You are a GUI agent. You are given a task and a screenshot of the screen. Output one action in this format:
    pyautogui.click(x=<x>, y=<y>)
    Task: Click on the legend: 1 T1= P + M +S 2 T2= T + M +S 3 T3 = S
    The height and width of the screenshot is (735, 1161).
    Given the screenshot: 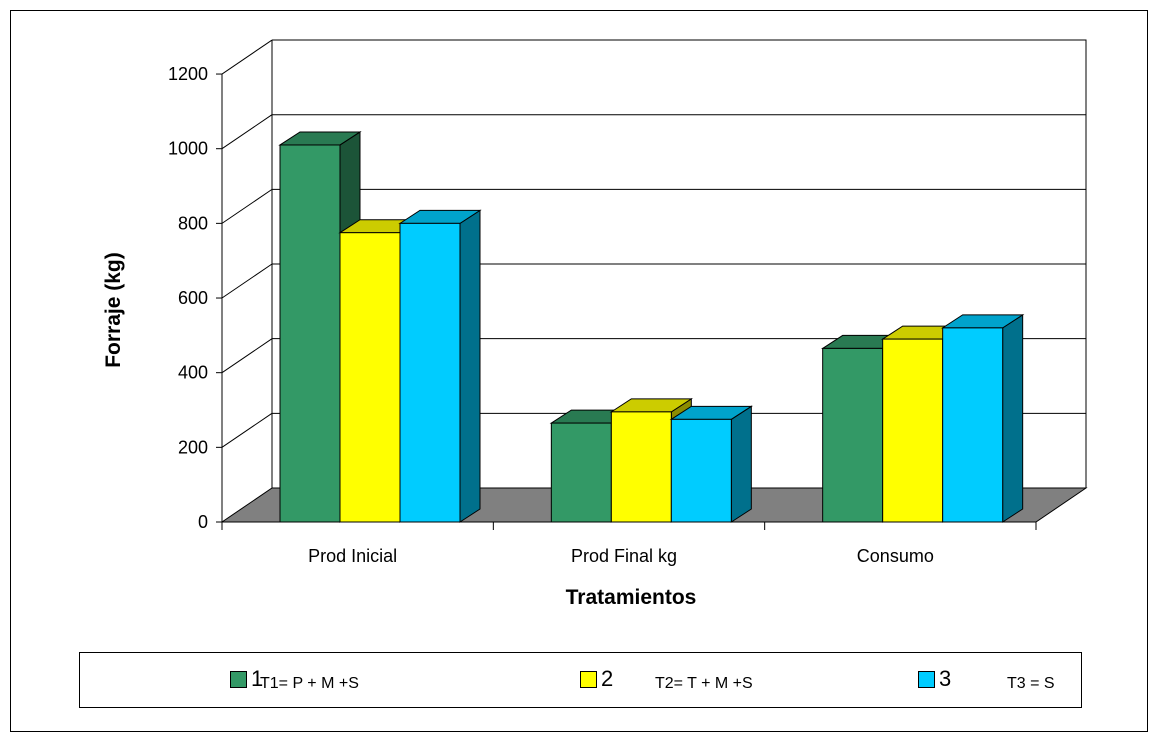 What is the action you would take?
    pyautogui.click(x=580, y=680)
    